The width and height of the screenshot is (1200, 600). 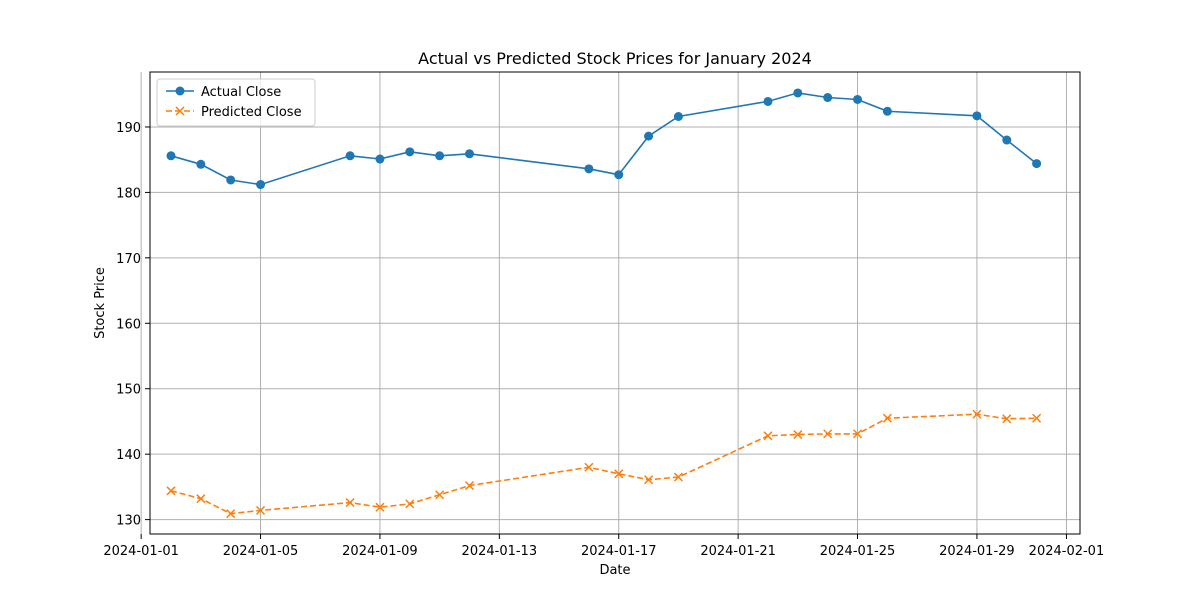 What do you see at coordinates (977, 551) in the screenshot?
I see `x-tick-label: 2024-01-29` at bounding box center [977, 551].